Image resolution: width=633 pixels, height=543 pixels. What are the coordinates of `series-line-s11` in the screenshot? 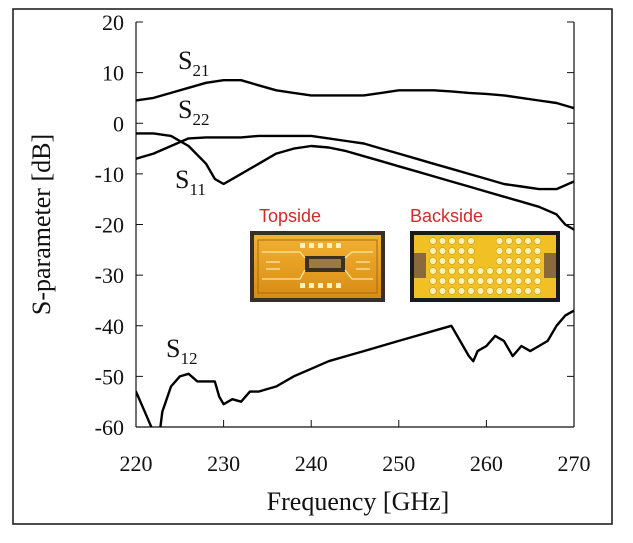 It's located at (355, 181).